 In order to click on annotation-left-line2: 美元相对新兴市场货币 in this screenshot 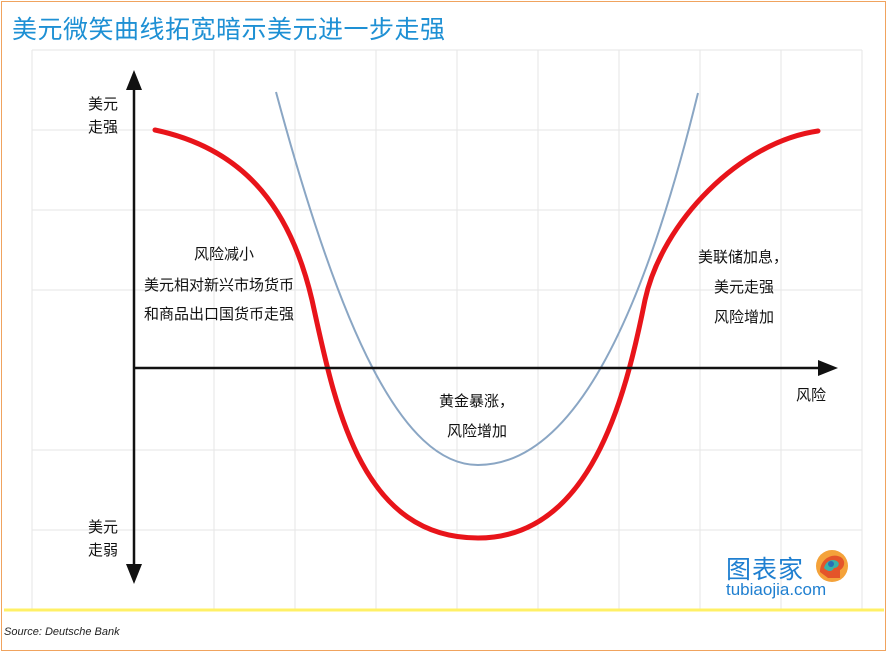, I will do `click(219, 285)`.